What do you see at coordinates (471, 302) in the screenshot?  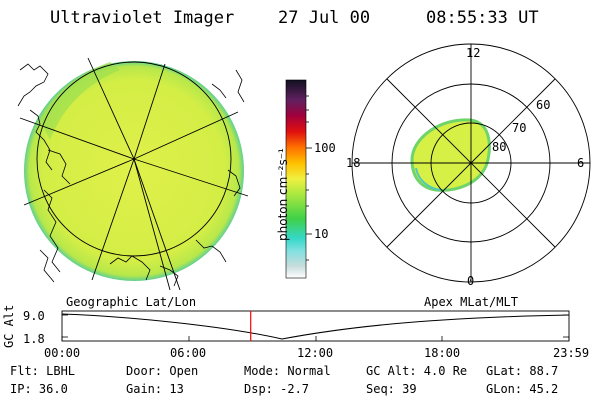 I see `apex-caption: Apex MLat/MLT` at bounding box center [471, 302].